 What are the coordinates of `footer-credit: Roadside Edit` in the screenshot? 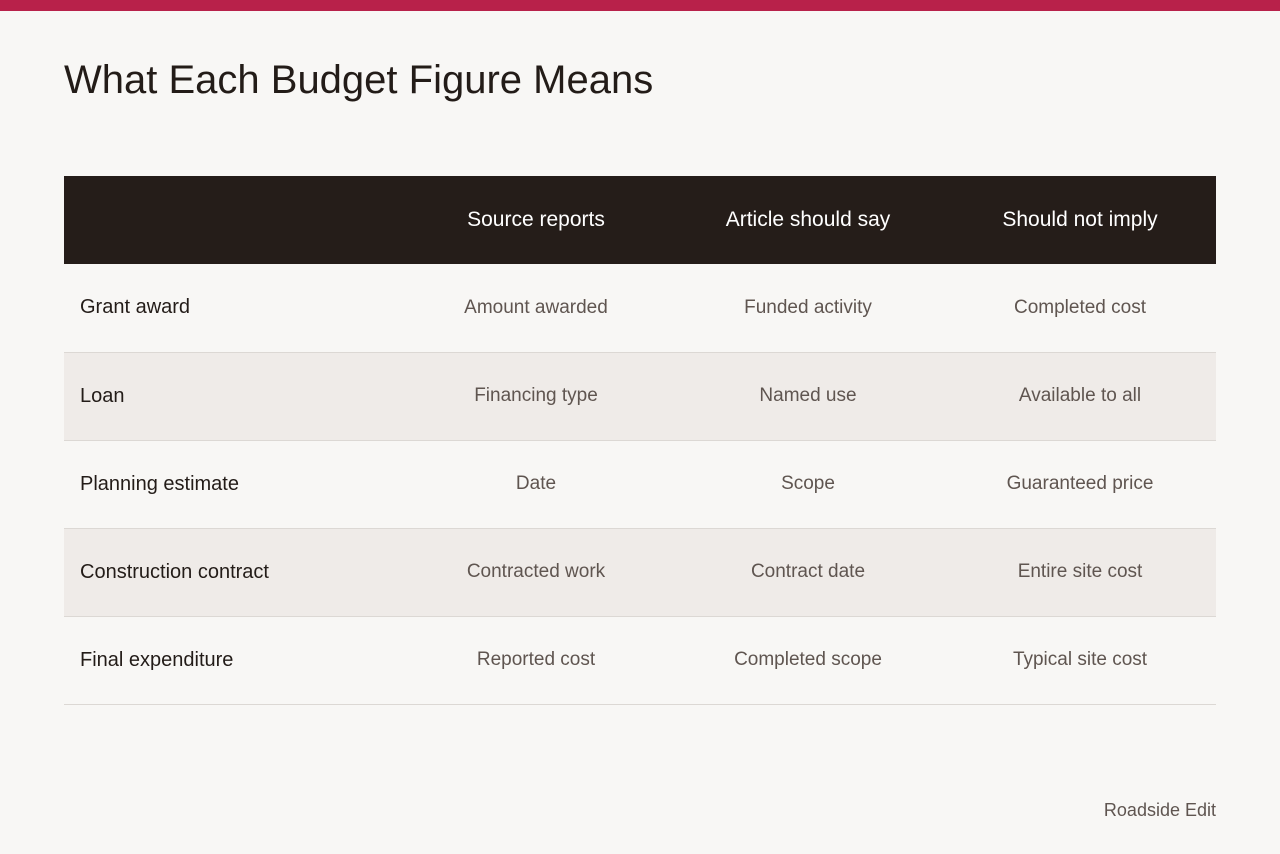 It's located at (1159, 810).